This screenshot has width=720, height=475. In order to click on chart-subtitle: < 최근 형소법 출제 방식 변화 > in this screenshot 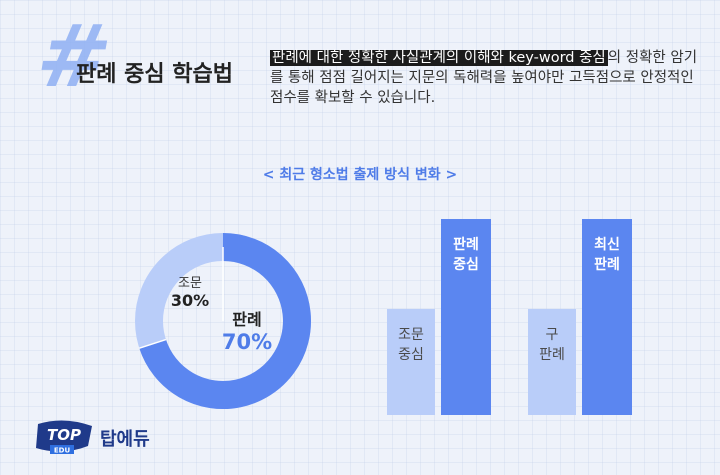, I will do `click(360, 175)`.